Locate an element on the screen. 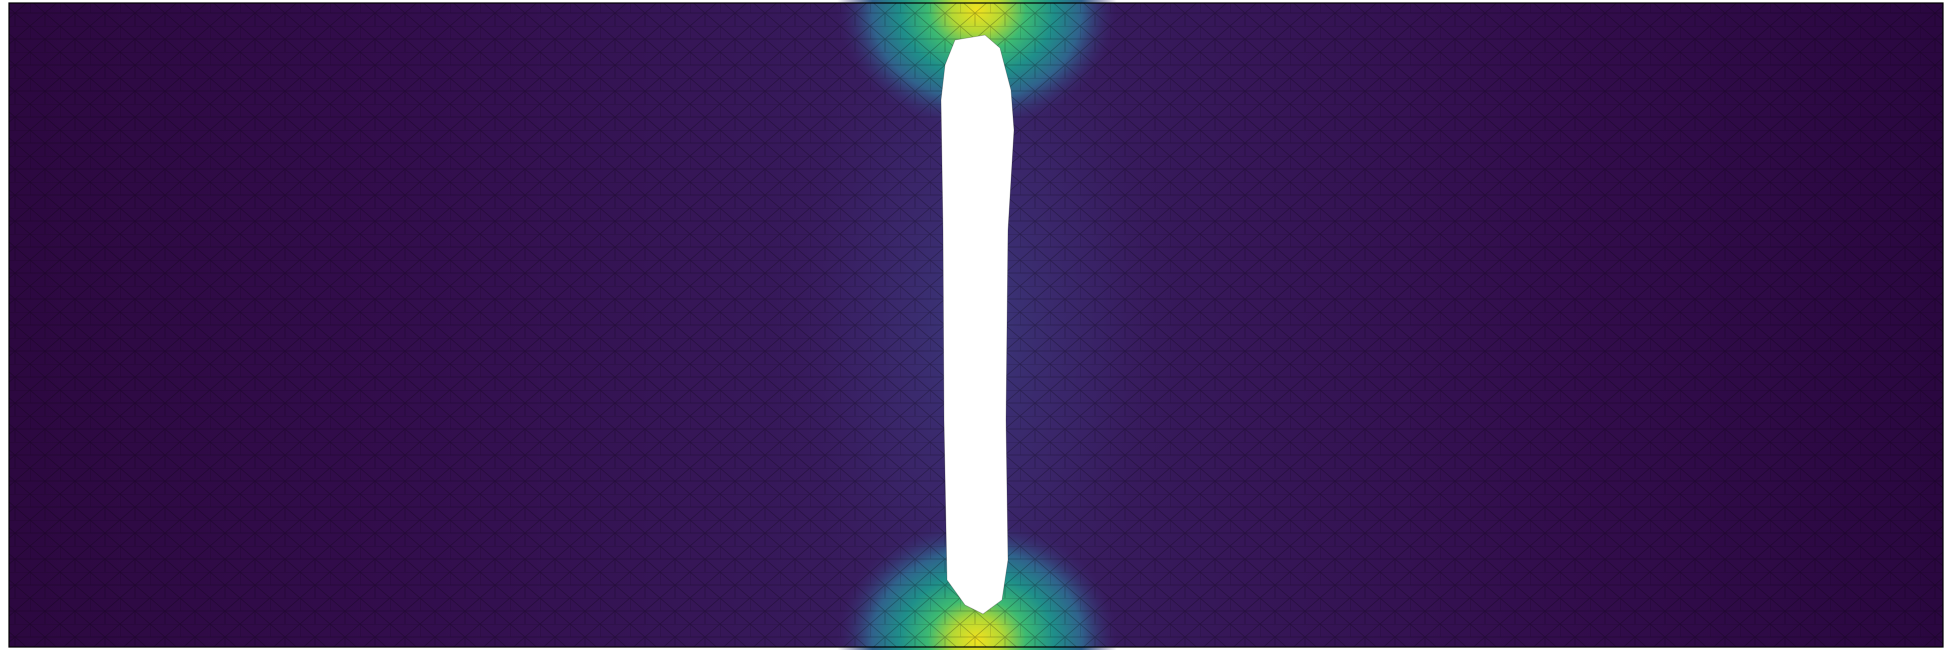 This screenshot has height=650, width=1952. slot is located at coordinates (977, 324).